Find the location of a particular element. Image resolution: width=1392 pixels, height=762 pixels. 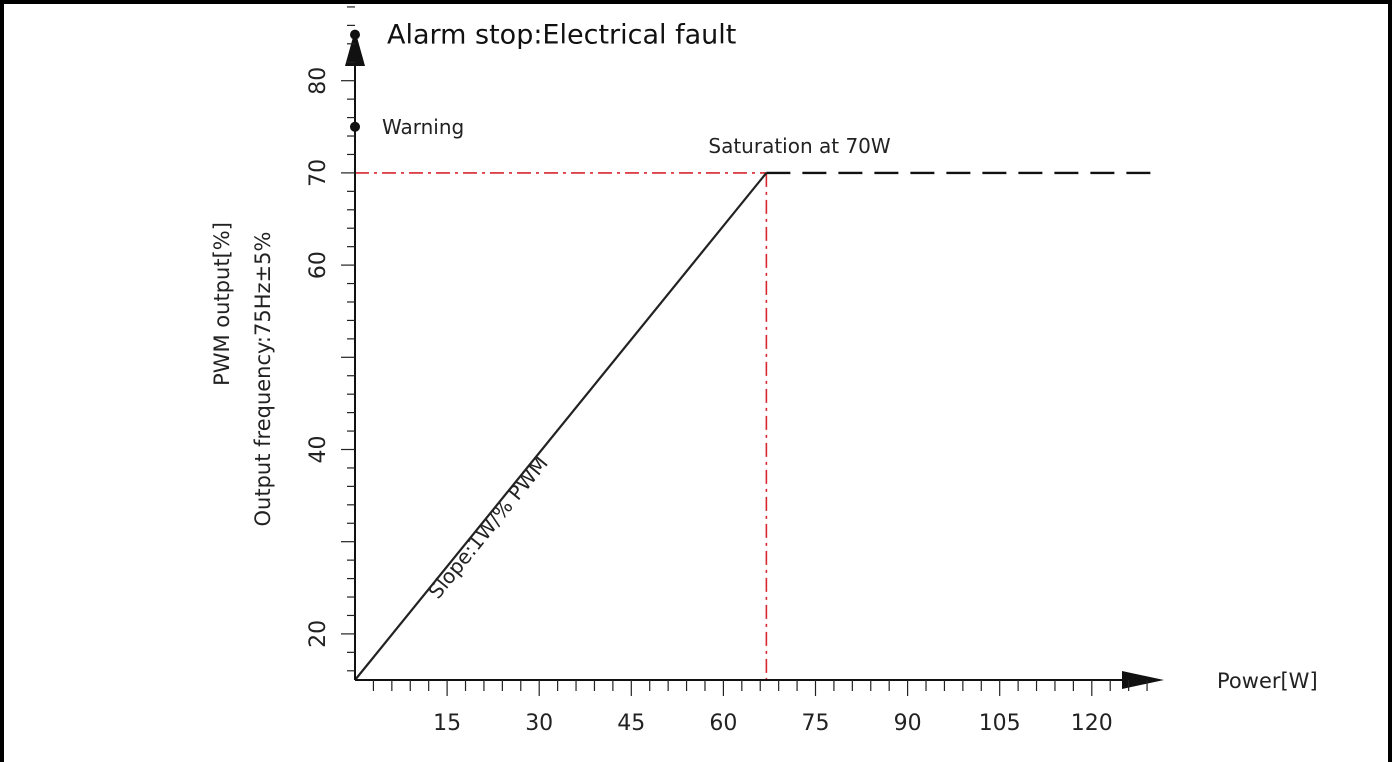

y-tick-label: 20 is located at coordinates (318, 634).